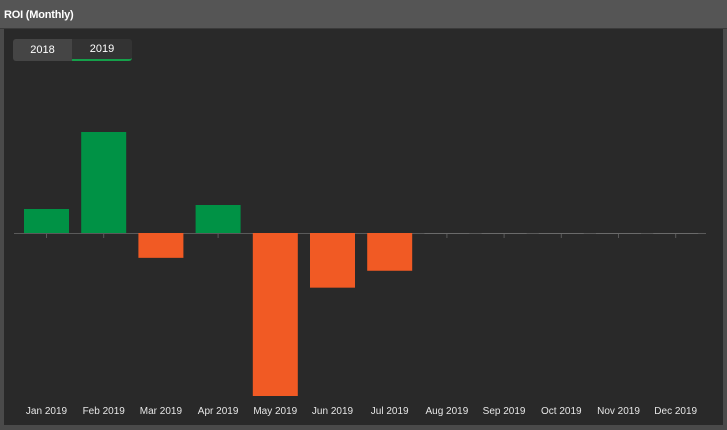  What do you see at coordinates (275, 314) in the screenshot?
I see `bar-may-2019` at bounding box center [275, 314].